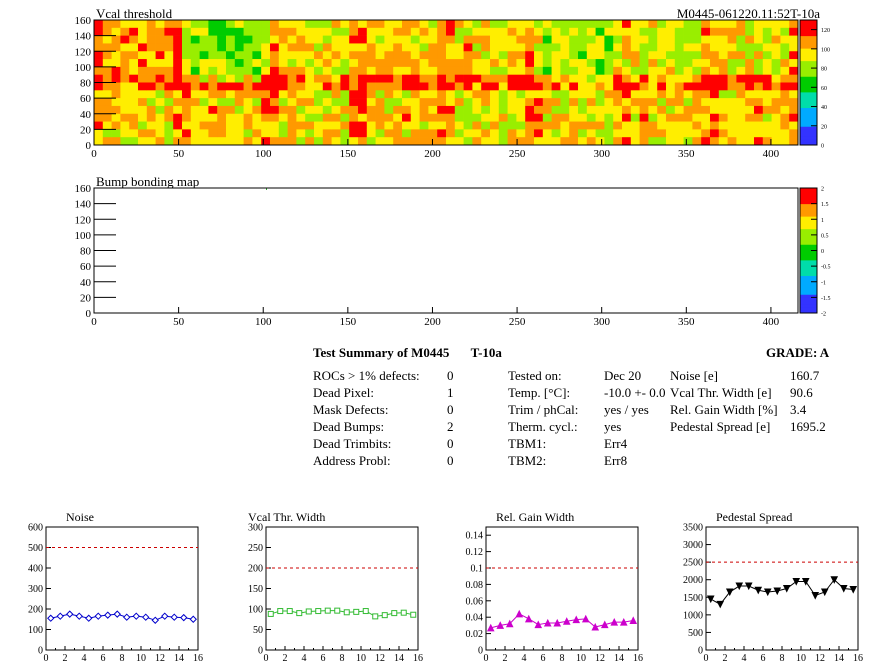 The height and width of the screenshot is (672, 896). Describe the element at coordinates (385, 443) in the screenshot. I see `defect-row: Dead Trimbits: 0` at that location.